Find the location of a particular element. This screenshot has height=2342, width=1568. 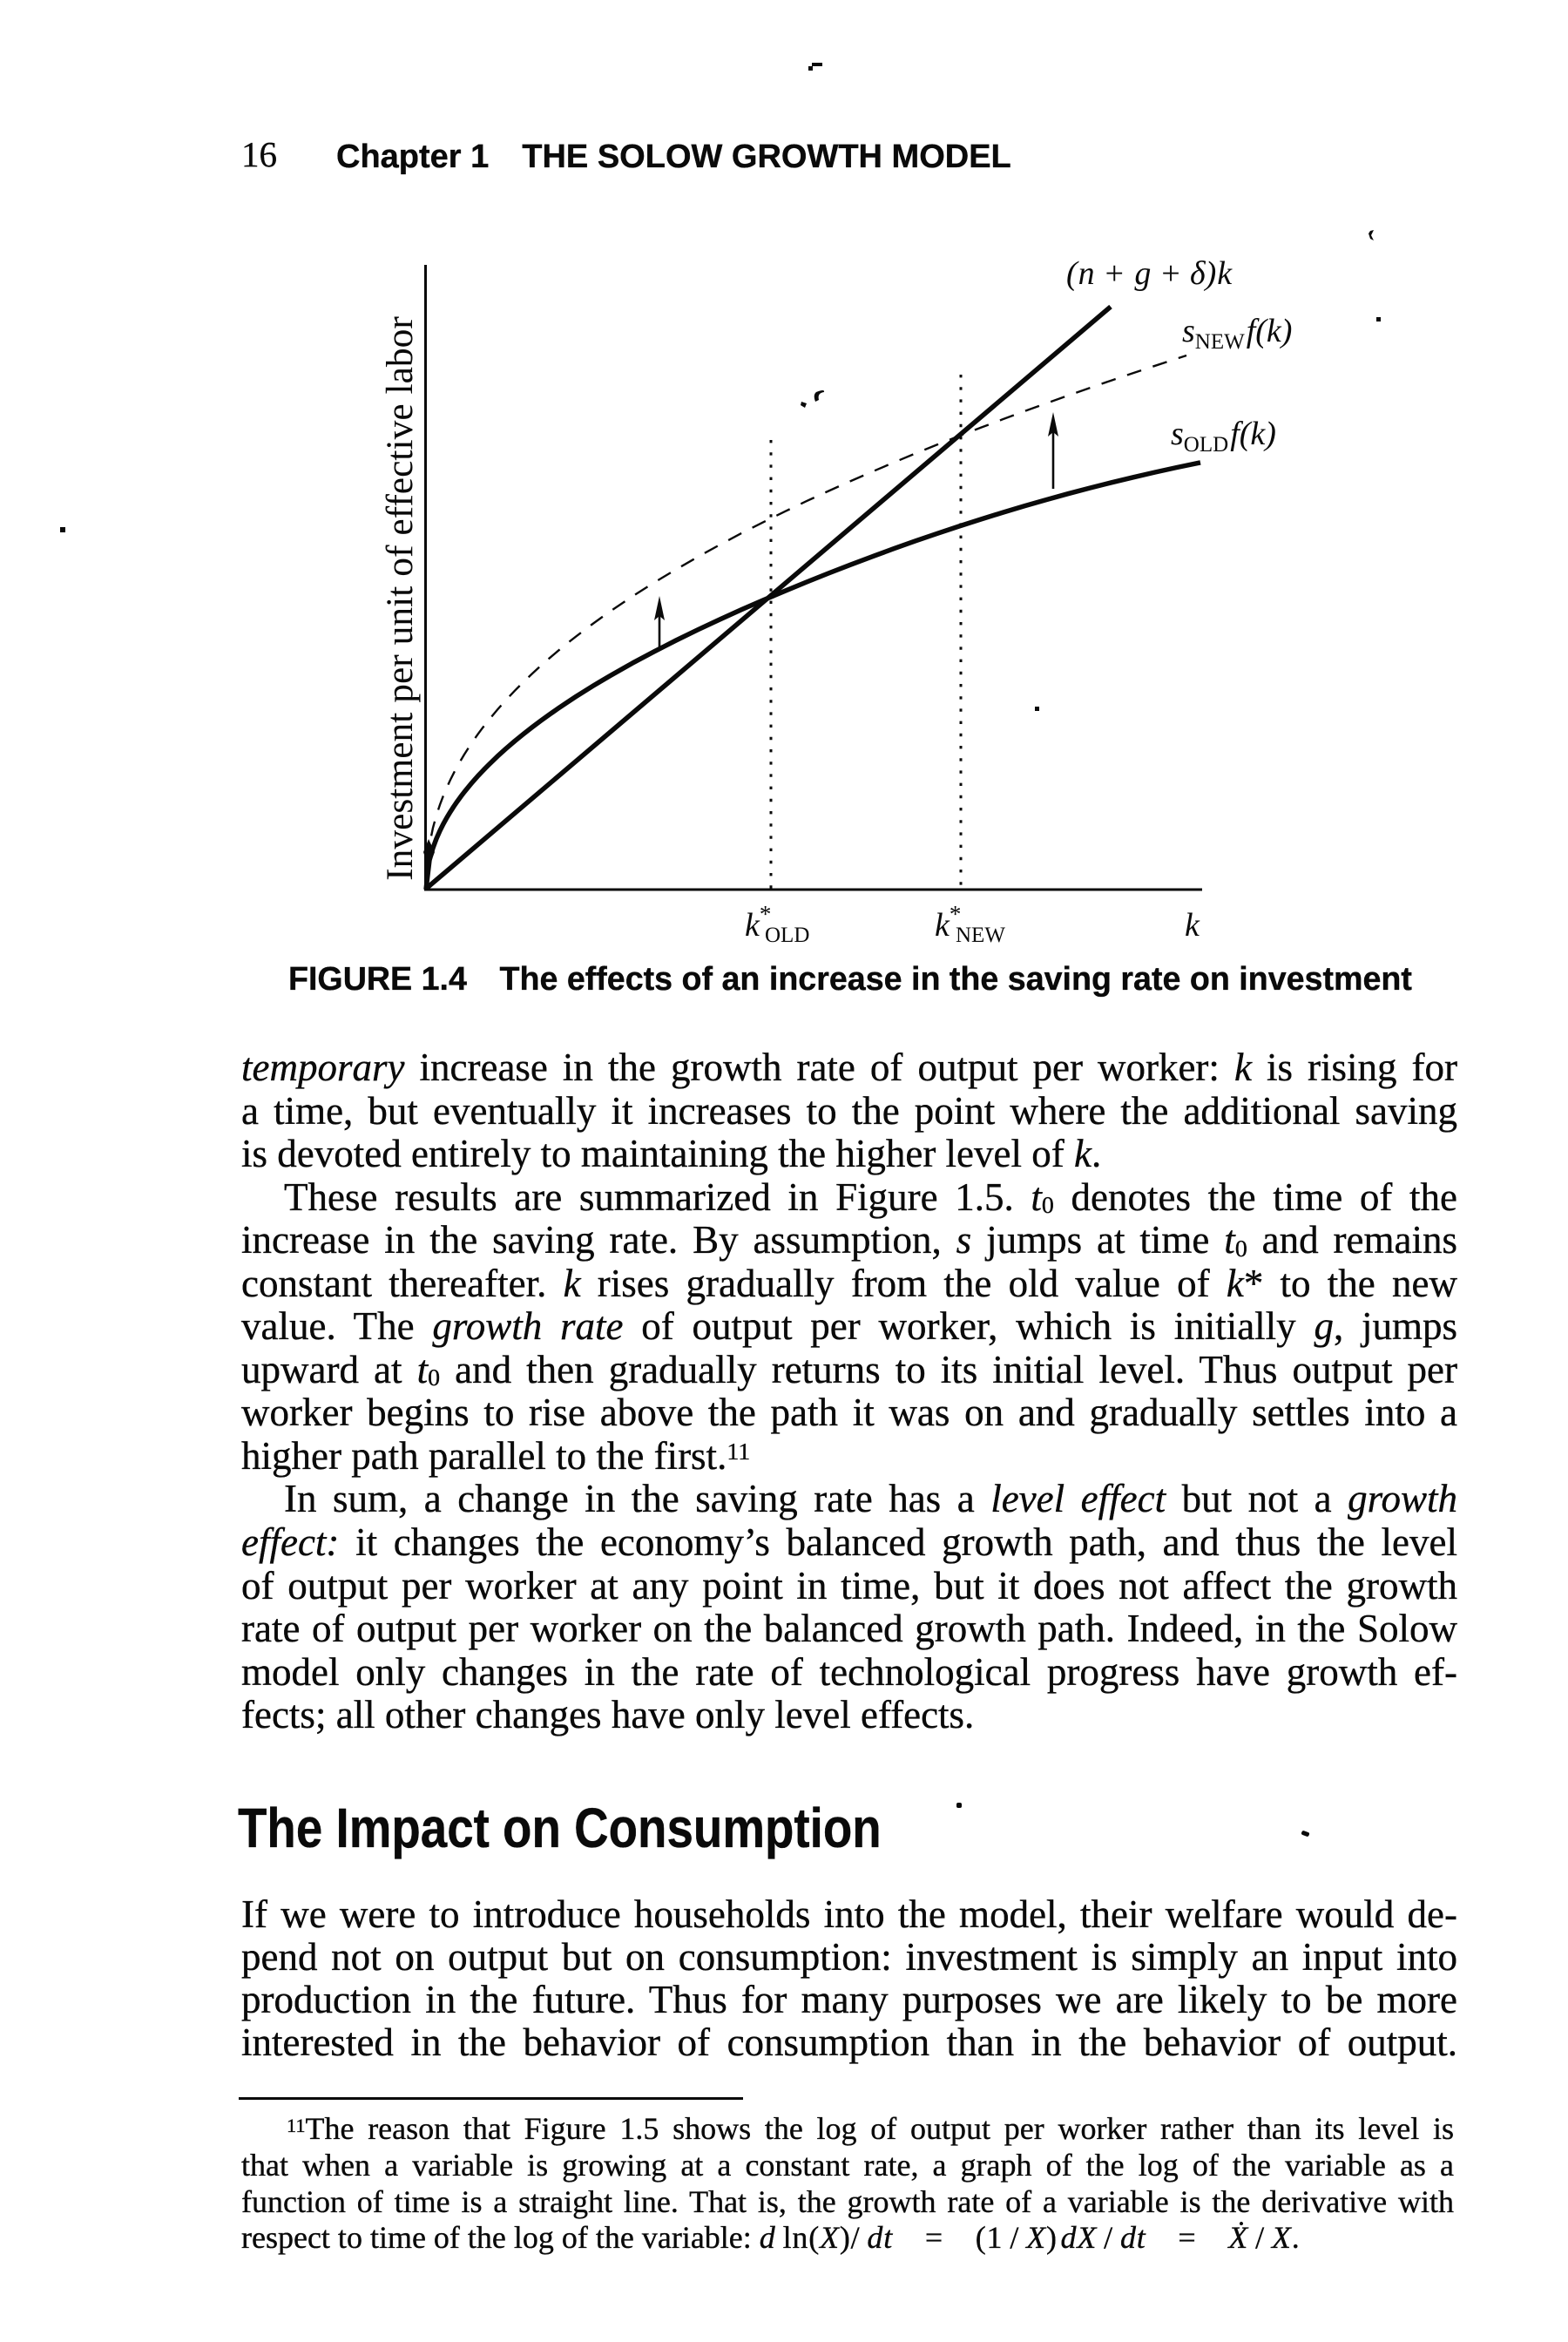

svg-text: sNEWf(k) is located at coordinates (1237, 333).